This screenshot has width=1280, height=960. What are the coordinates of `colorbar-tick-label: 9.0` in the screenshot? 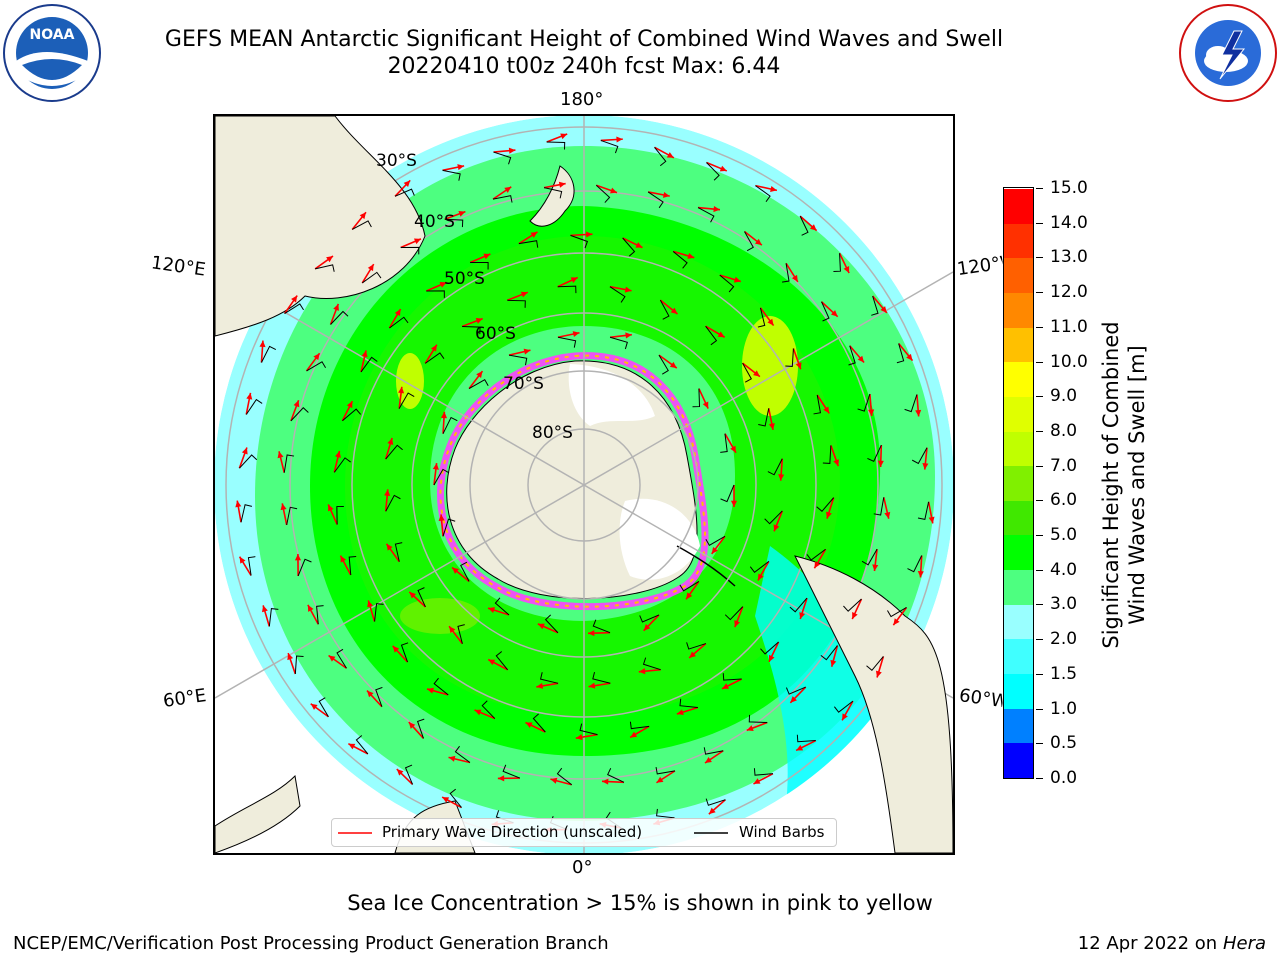 It's located at (1064, 396).